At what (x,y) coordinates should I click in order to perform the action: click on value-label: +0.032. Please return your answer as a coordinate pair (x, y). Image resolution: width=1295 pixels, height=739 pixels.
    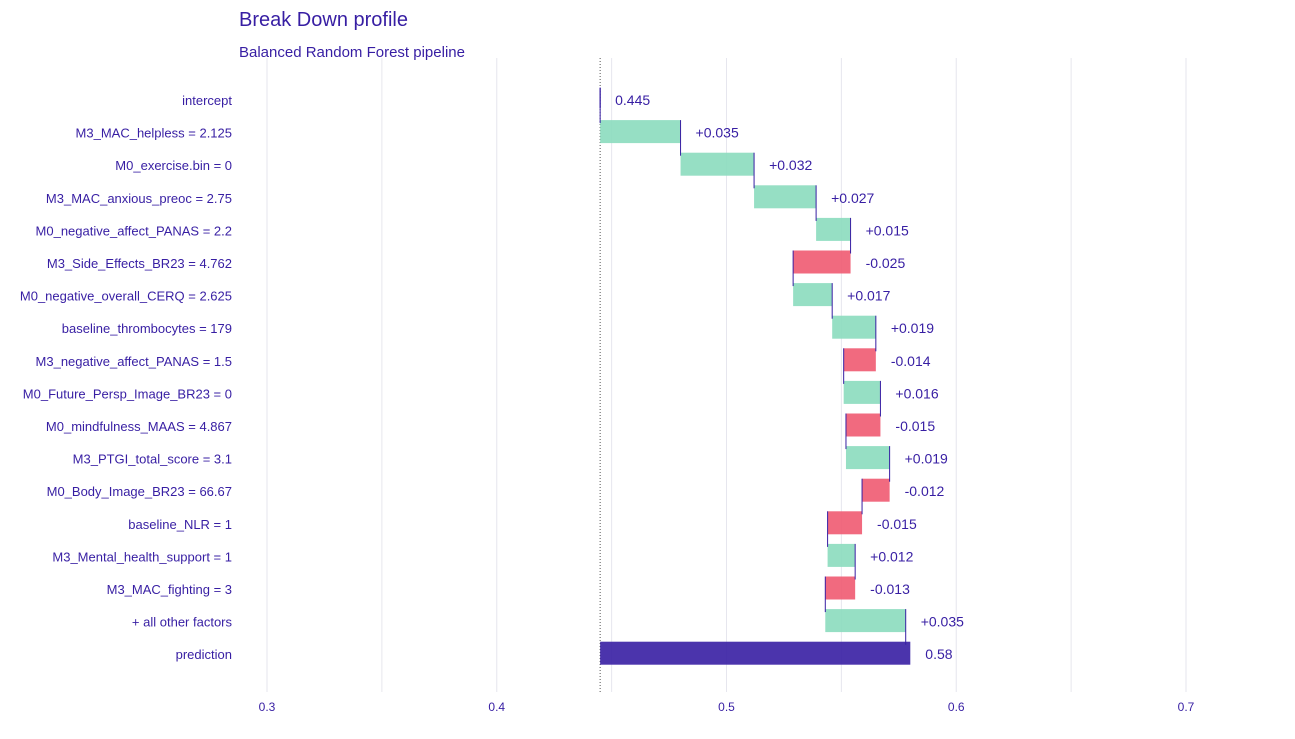
    Looking at the image, I should click on (790, 165).